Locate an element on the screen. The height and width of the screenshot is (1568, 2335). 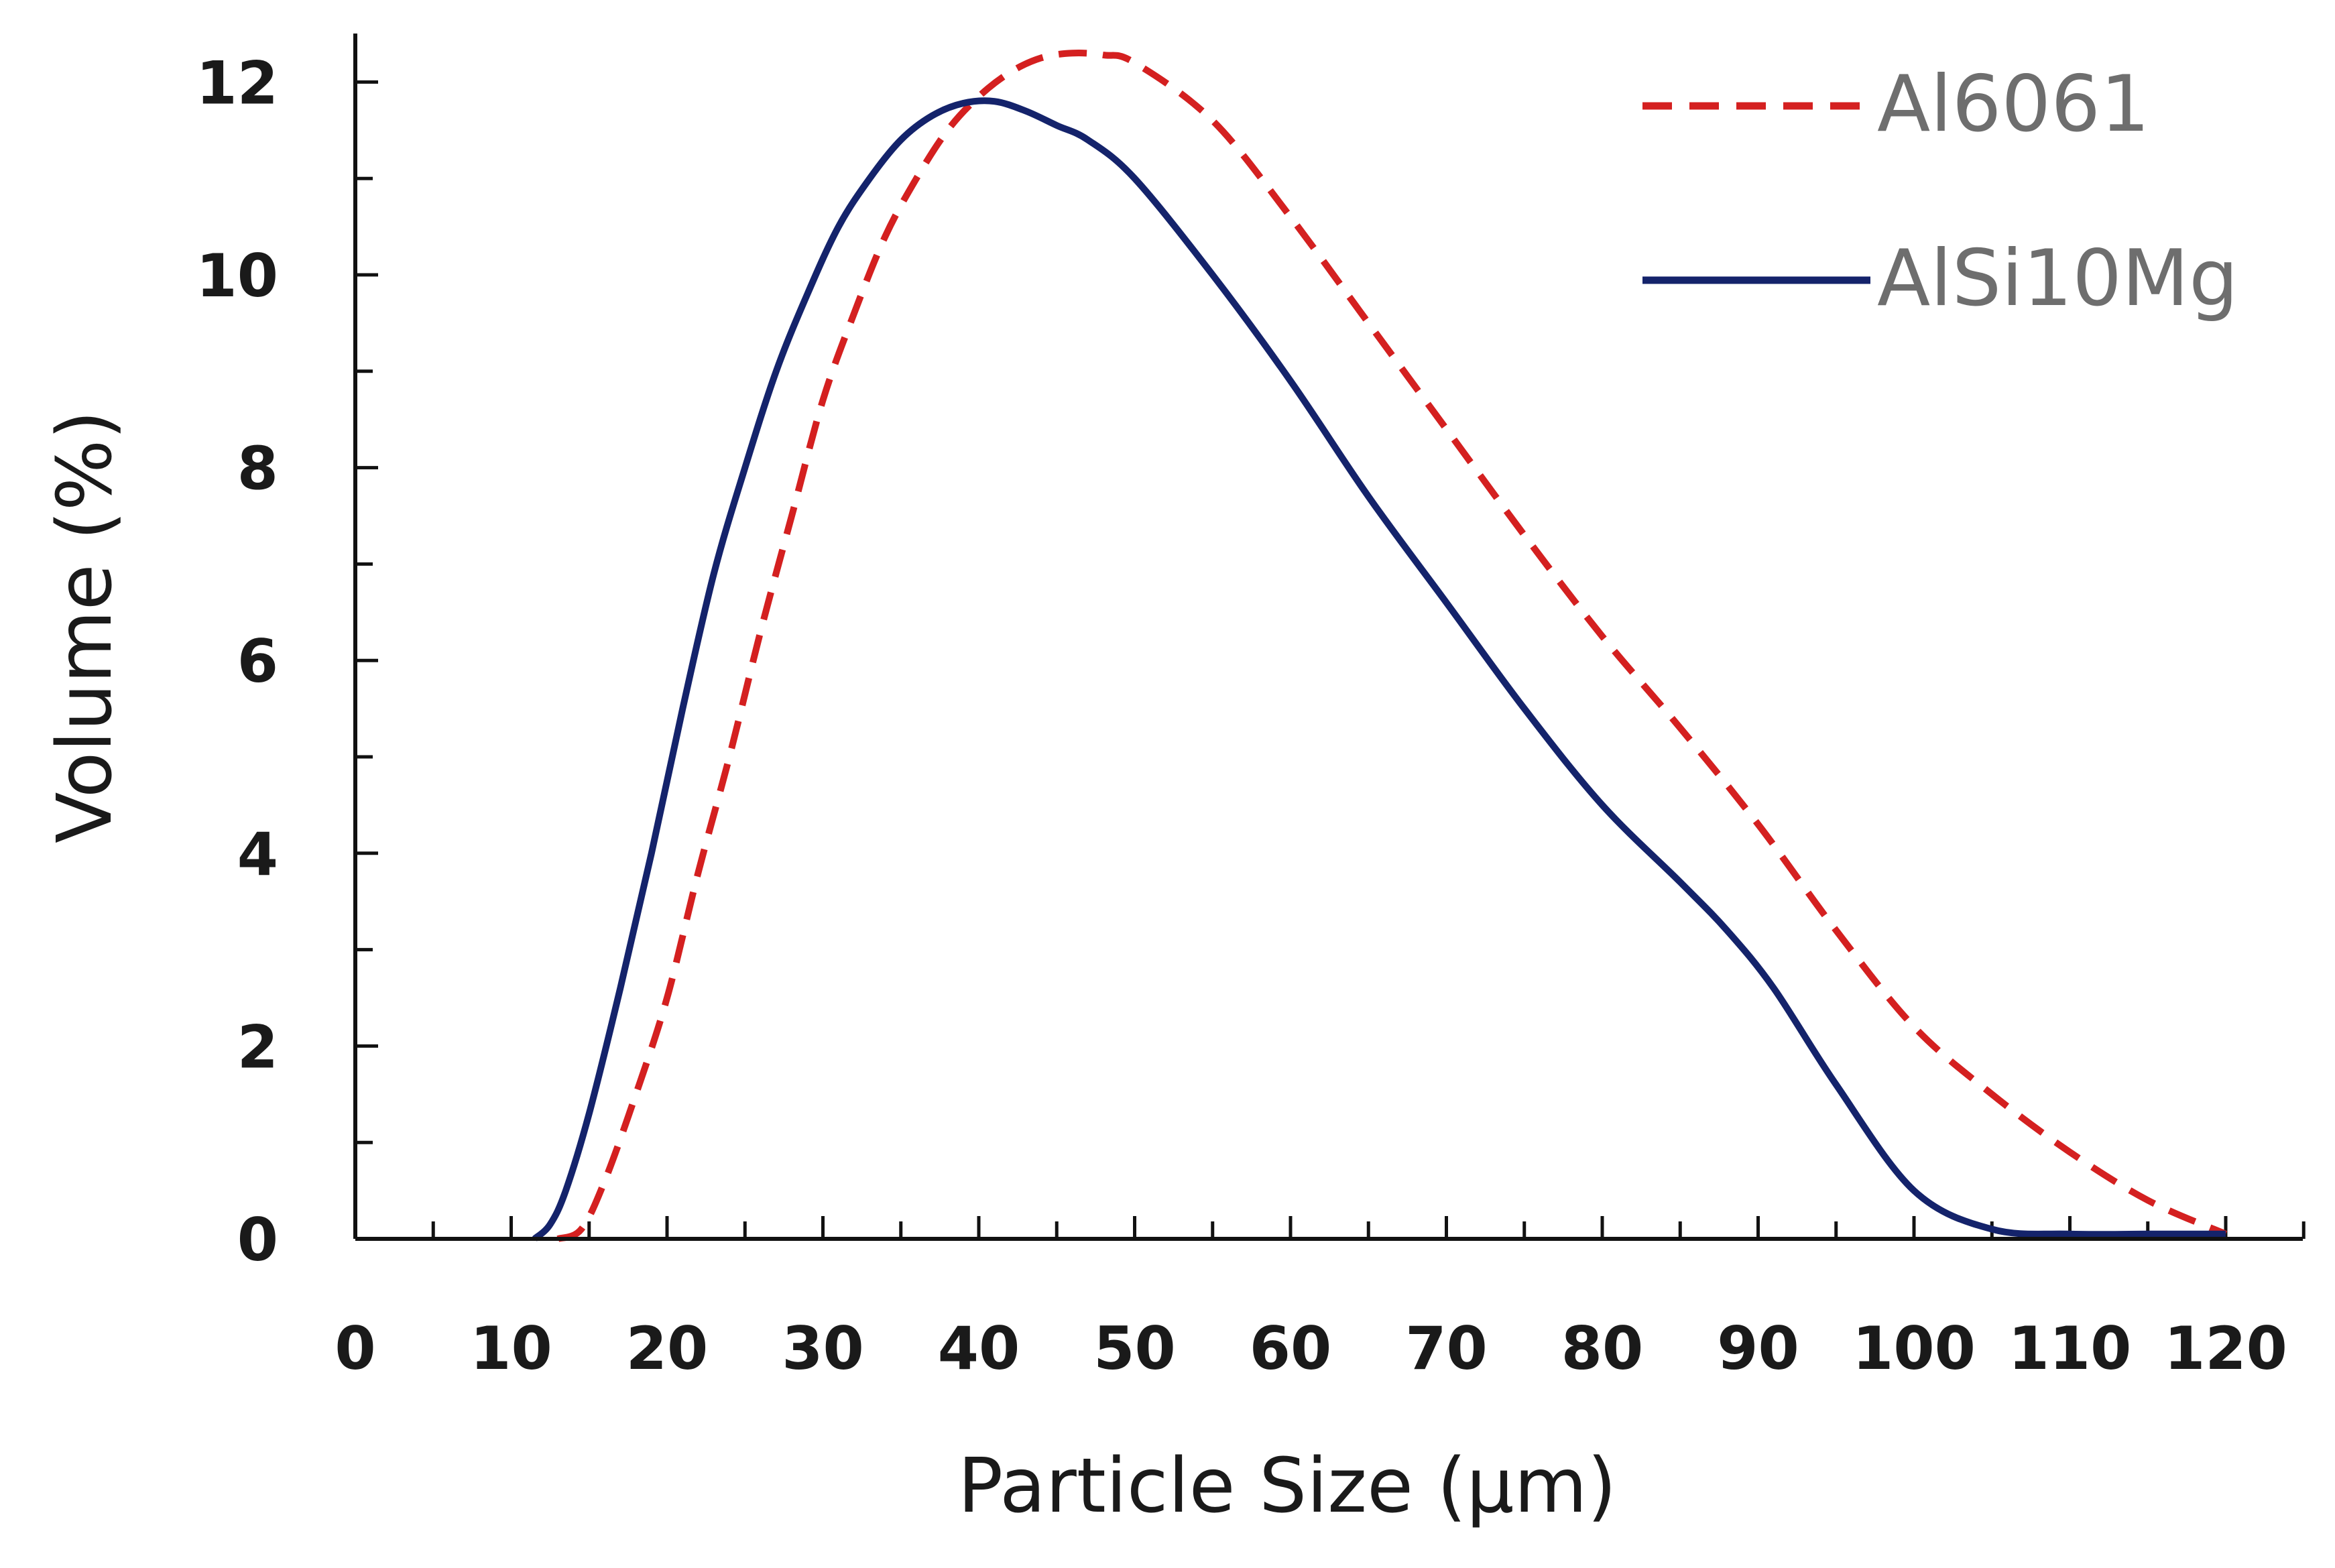
x-tick-label: 10 is located at coordinates (511, 1349).